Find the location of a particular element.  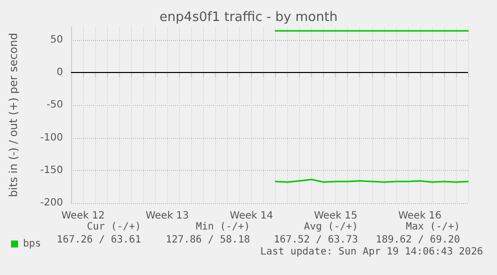

chart-title: enp4s0f1 traffic - by month is located at coordinates (248, 17).